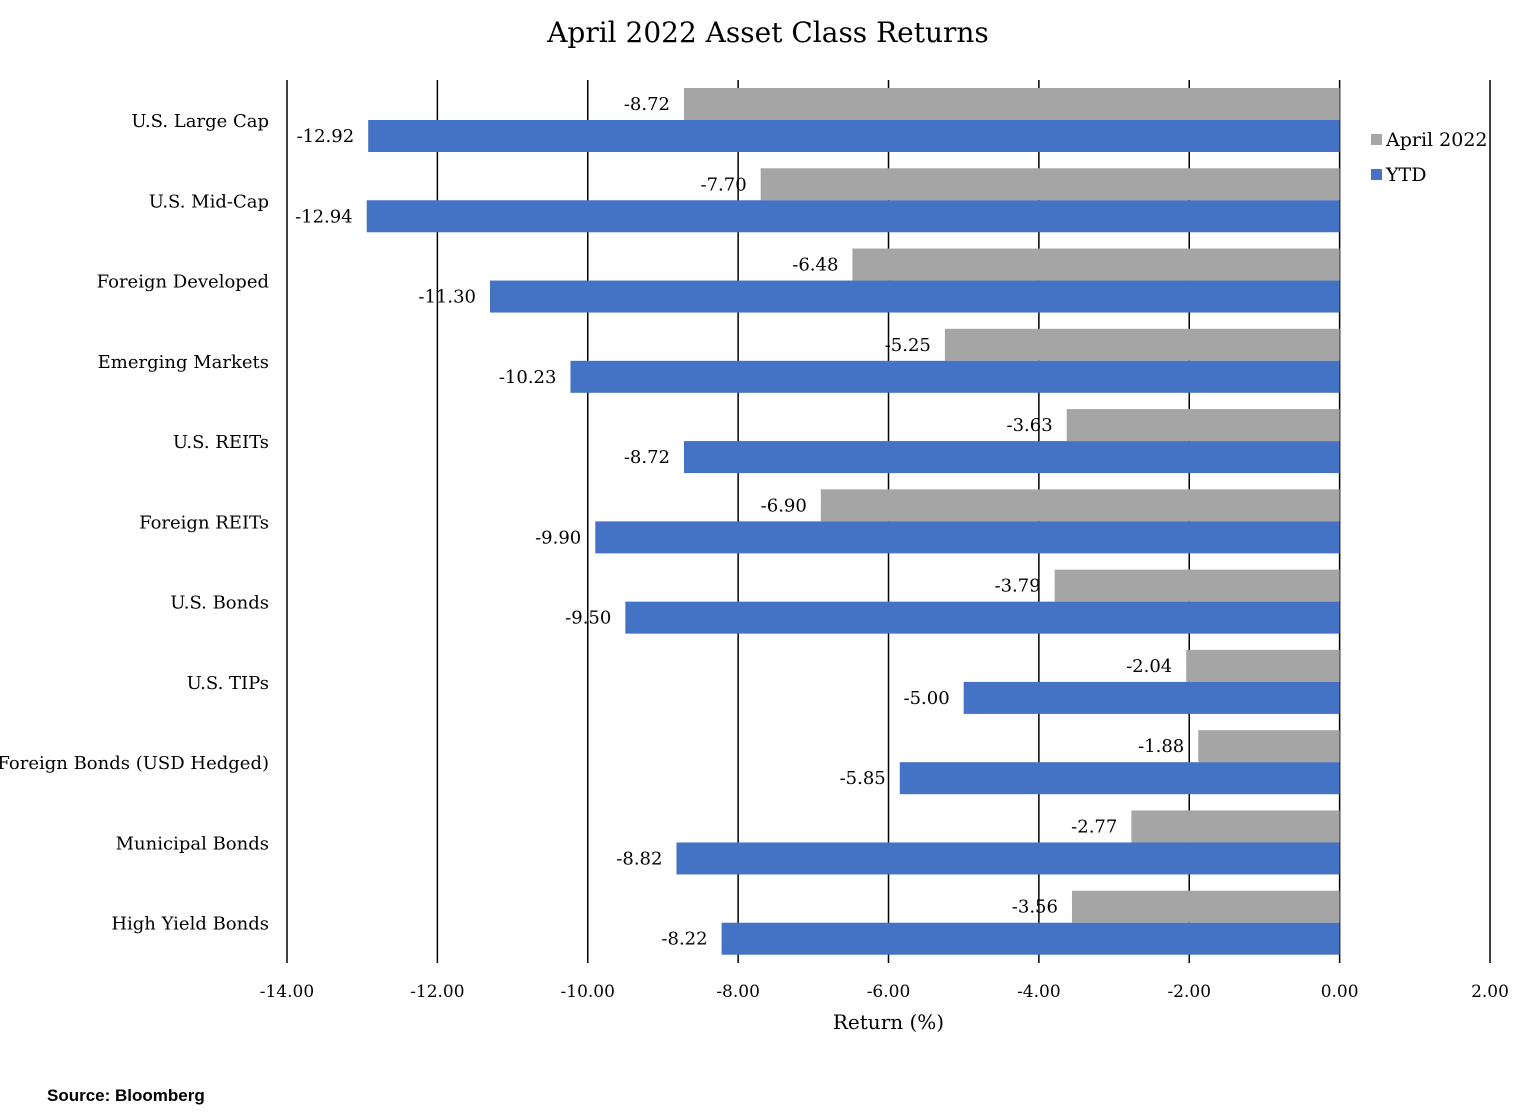 This screenshot has width=1536, height=1115. Describe the element at coordinates (1149, 666) in the screenshot. I see `april-2022-data-label: -2.04` at that location.